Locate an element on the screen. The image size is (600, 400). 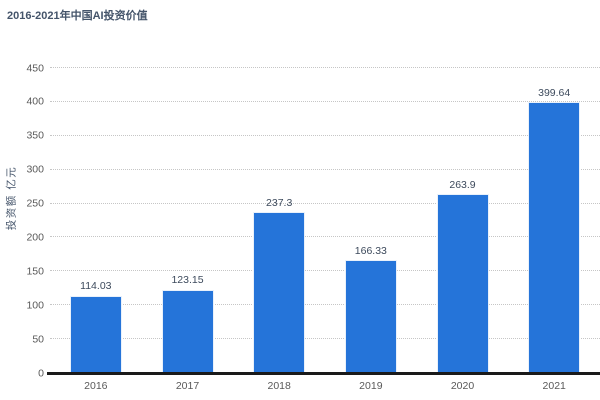
x-label-2018: 2018 is located at coordinates (279, 386).